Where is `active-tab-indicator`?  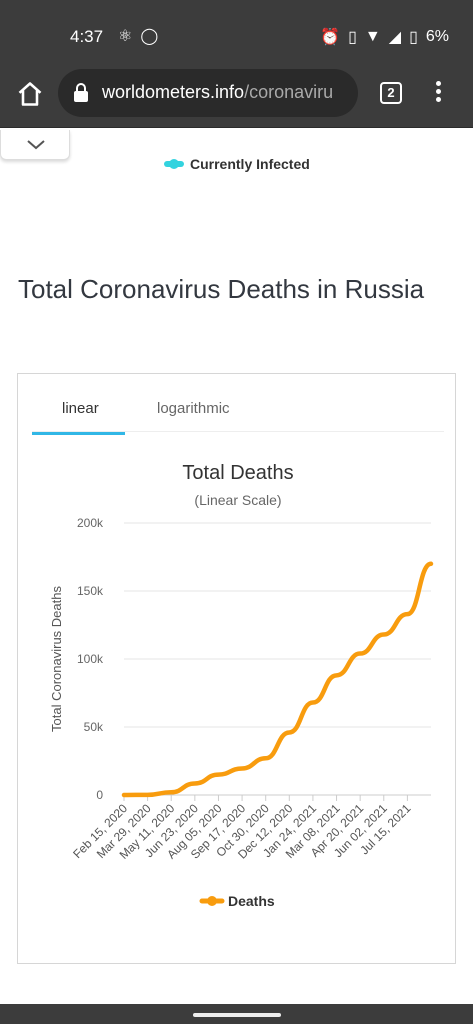
active-tab-indicator is located at coordinates (78, 433).